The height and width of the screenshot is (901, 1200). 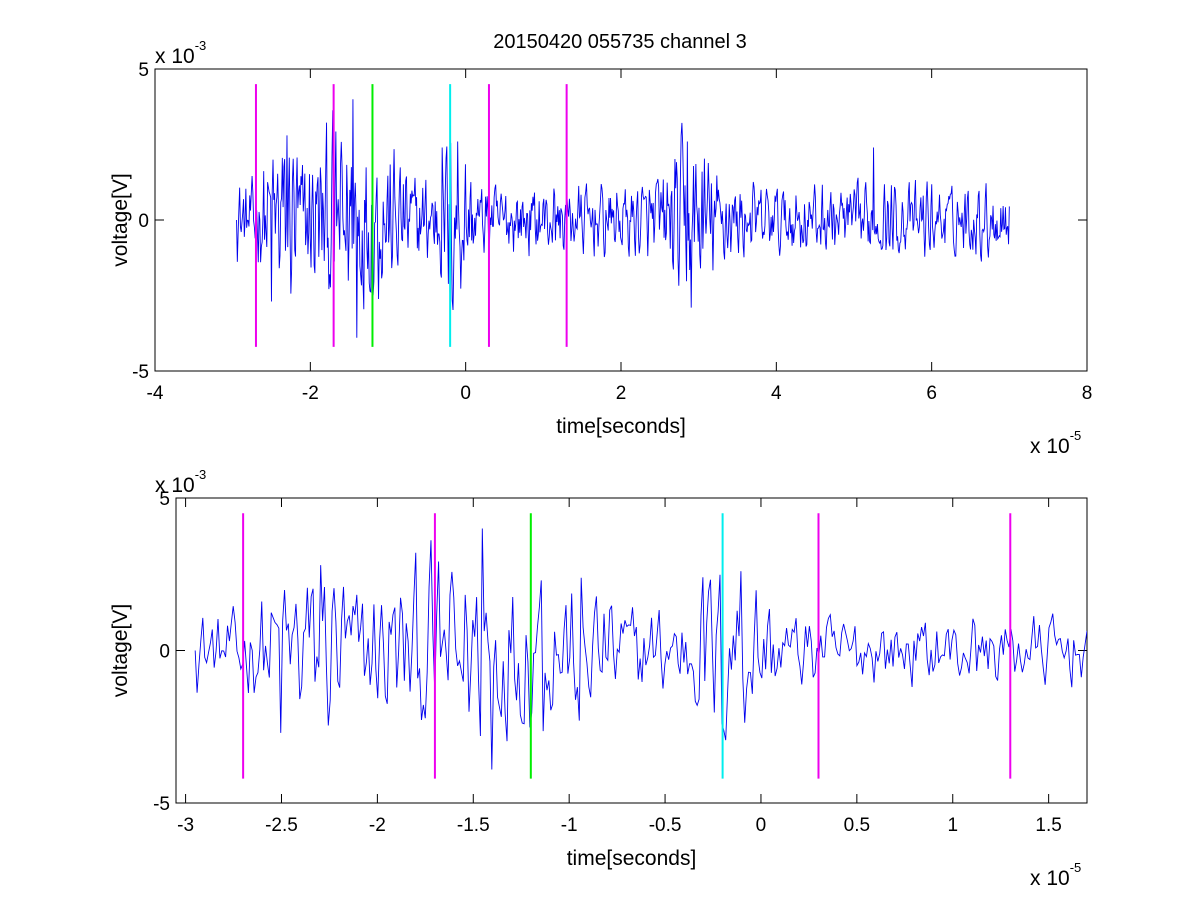 What do you see at coordinates (281, 825) in the screenshot?
I see `x-tick-label: -2.5` at bounding box center [281, 825].